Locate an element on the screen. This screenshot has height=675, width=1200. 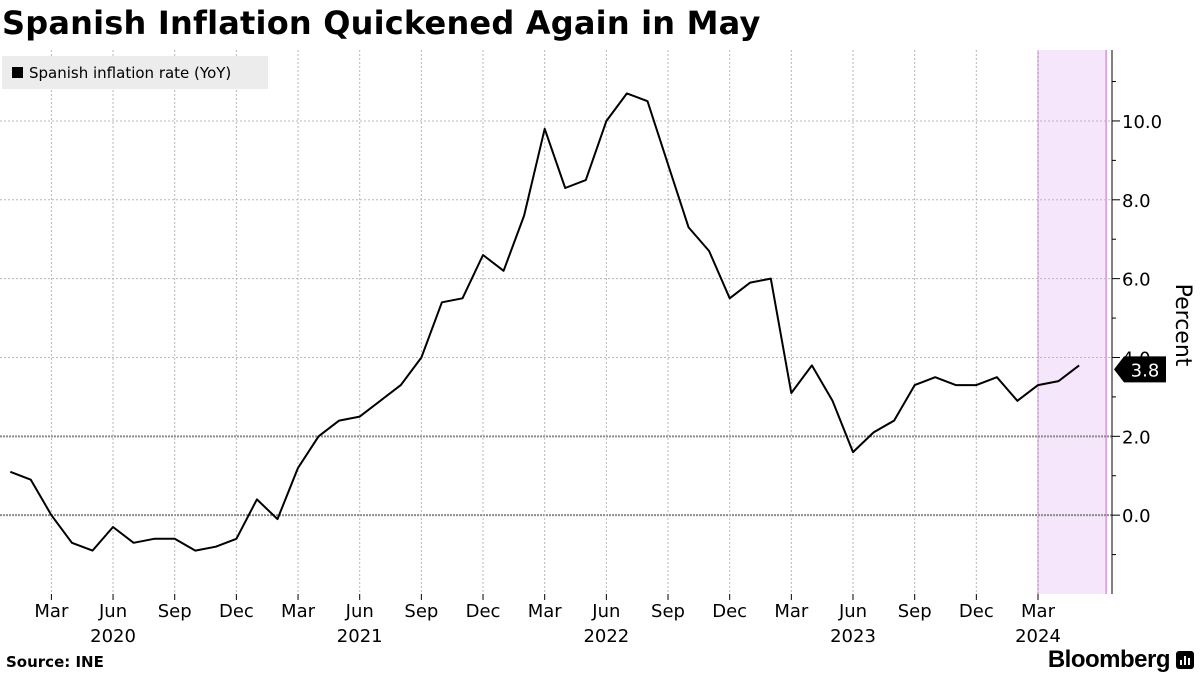
x-year-label: 2021 is located at coordinates (360, 636).